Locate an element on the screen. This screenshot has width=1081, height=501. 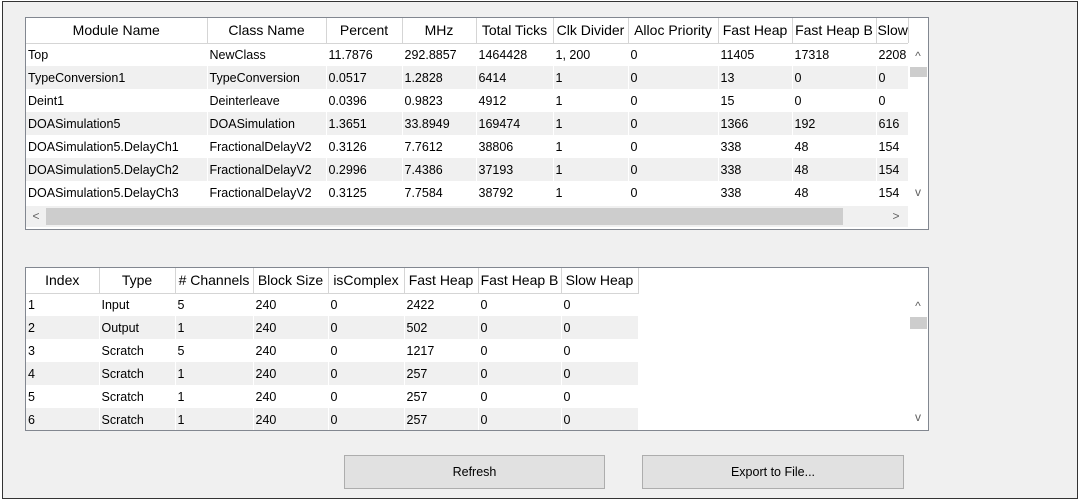
table-cell: 4 is located at coordinates (63, 373).